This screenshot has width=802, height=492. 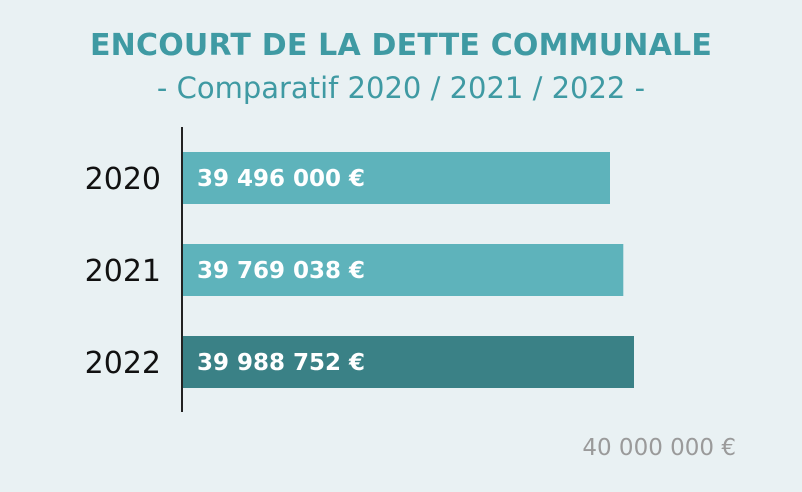 I want to click on value-label-2021: 39 769 038 €, so click(x=281, y=271).